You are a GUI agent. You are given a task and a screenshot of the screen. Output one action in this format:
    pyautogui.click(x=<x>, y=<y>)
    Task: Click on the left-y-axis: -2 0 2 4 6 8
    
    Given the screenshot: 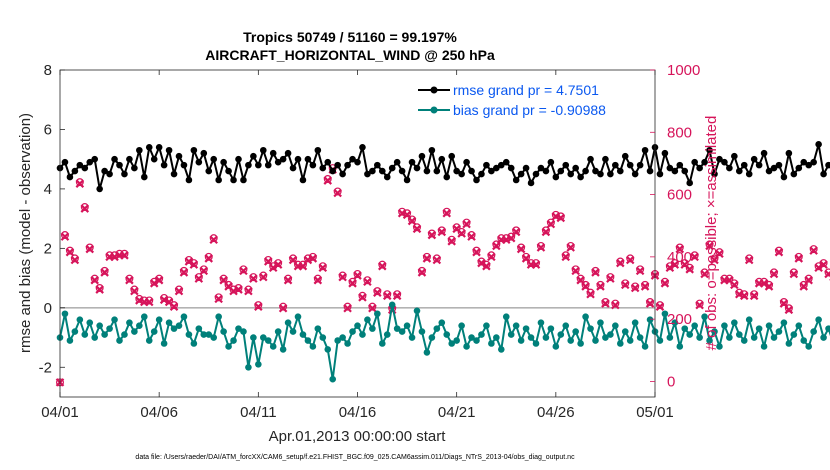 What is the action you would take?
    pyautogui.click(x=52, y=219)
    